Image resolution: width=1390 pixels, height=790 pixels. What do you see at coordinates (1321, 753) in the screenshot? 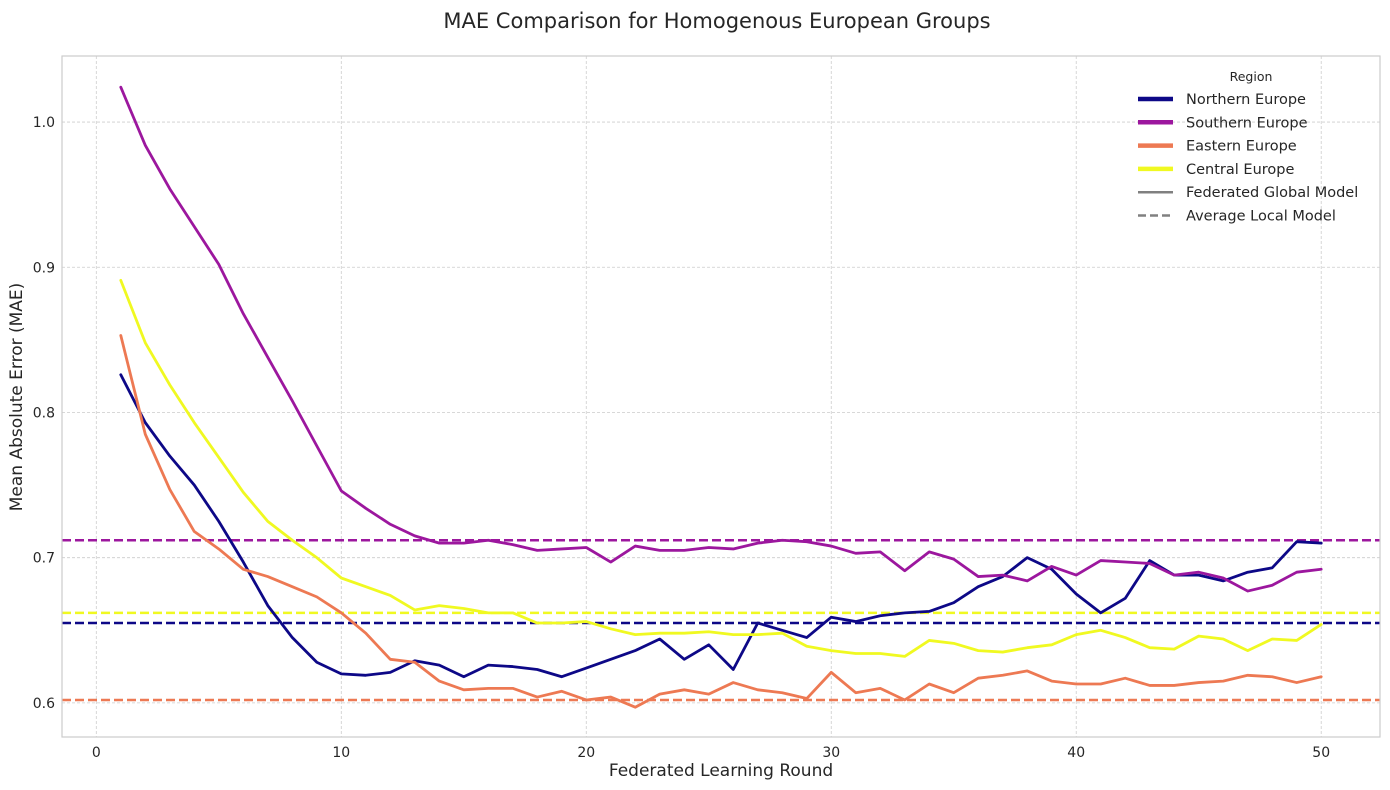
I see `x-tick-label: 50` at bounding box center [1321, 753].